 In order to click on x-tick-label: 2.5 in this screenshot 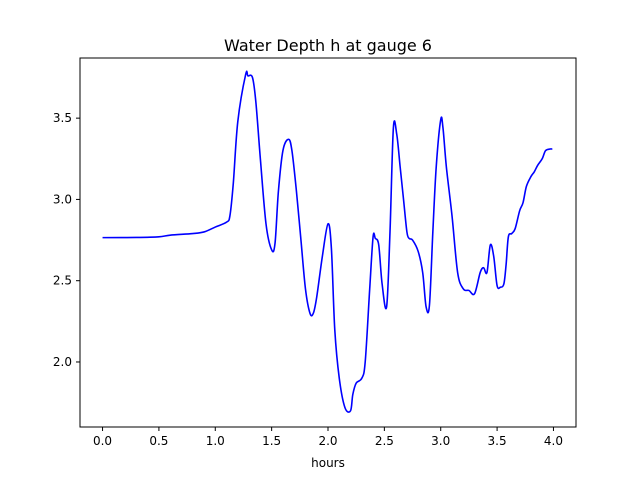, I will do `click(384, 441)`.